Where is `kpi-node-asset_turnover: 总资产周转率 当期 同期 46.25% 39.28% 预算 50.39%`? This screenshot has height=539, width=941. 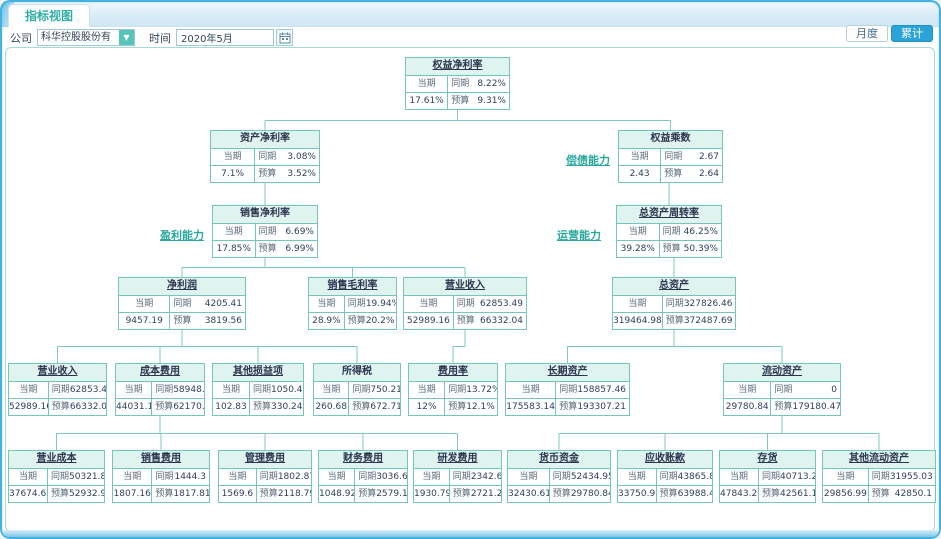 kpi-node-asset_turnover: 总资产周转率 当期 同期 46.25% 39.28% 预算 50.39% is located at coordinates (669, 231).